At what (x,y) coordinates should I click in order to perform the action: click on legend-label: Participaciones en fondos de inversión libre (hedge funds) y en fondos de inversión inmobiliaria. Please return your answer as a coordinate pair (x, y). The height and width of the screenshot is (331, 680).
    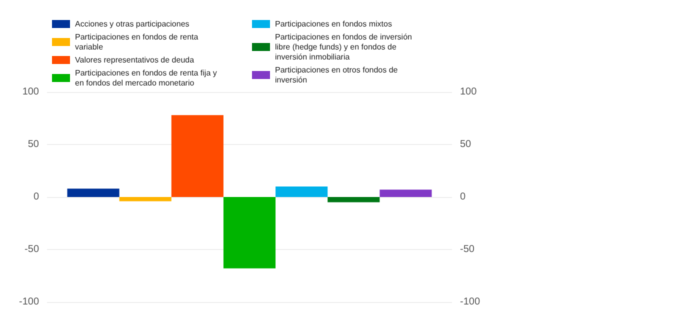
    Looking at the image, I should click on (344, 47).